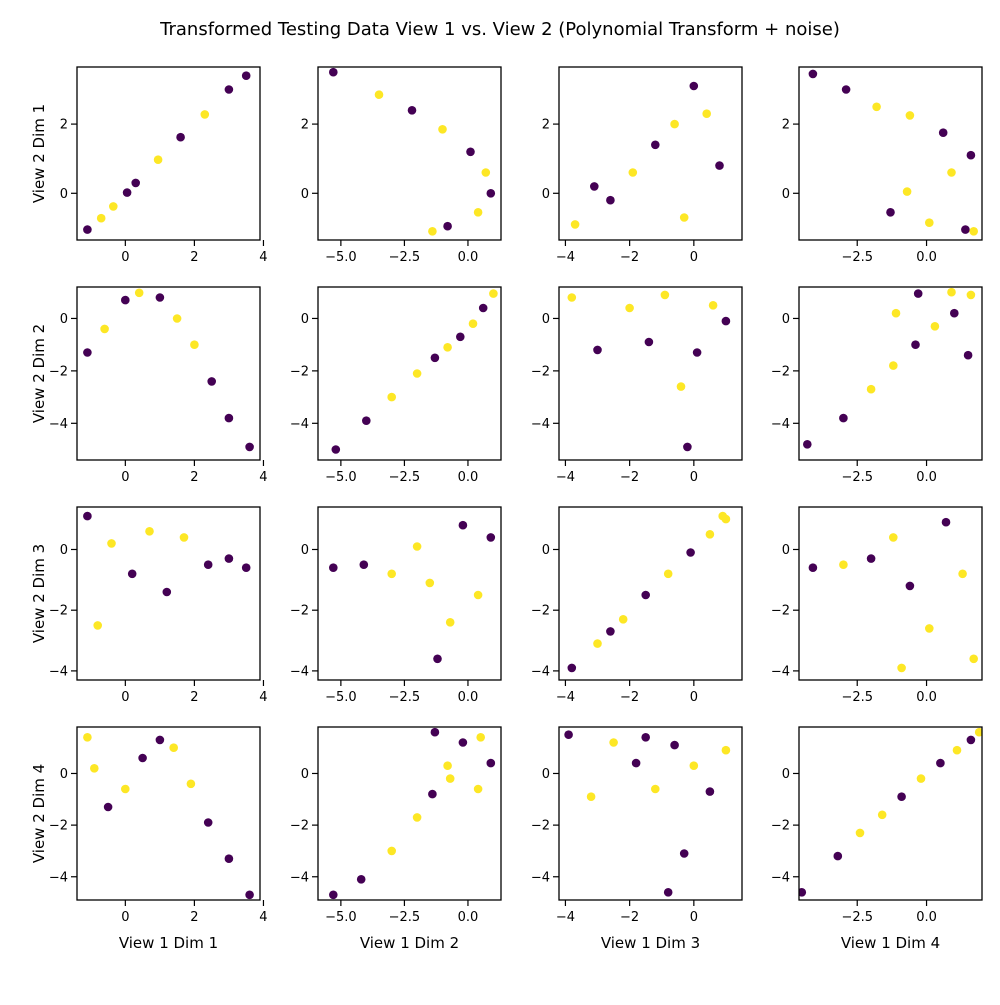 This screenshot has width=1000, height=1005. I want to click on x-tick-label: −2.5, so click(857, 697).